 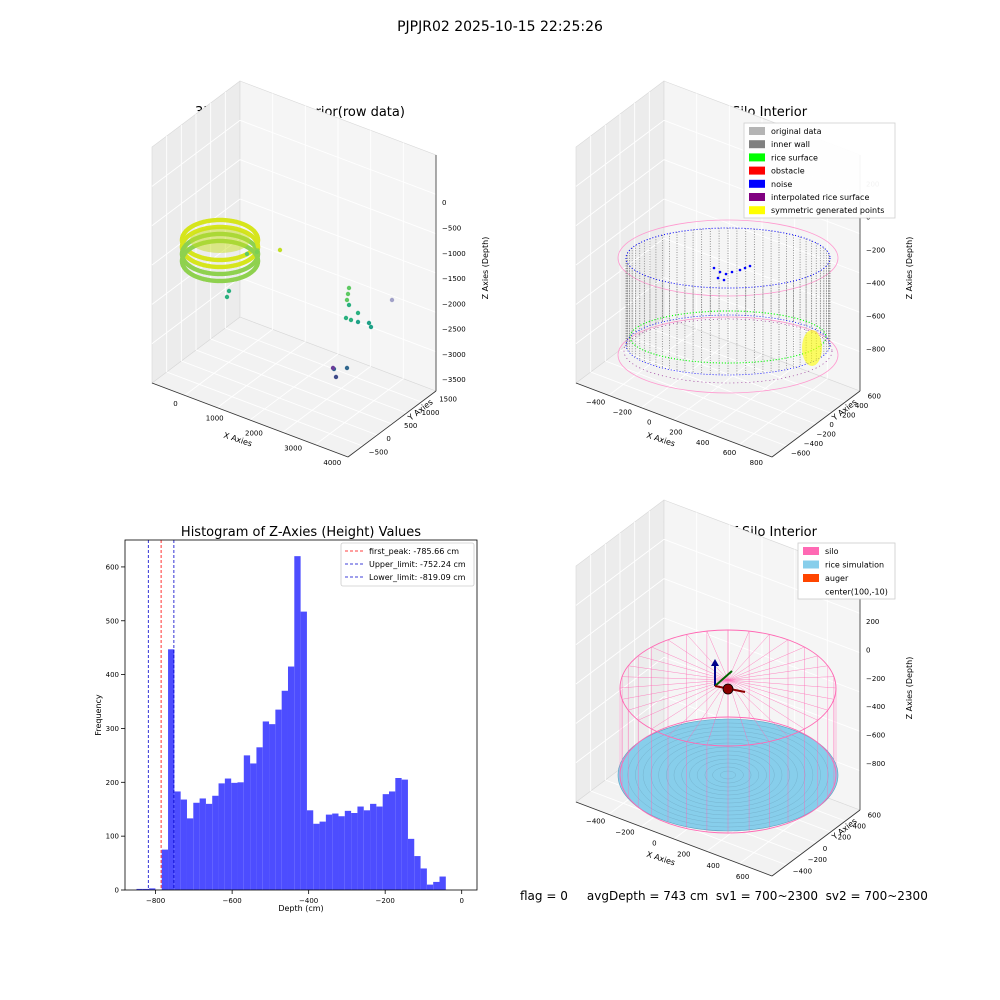 What do you see at coordinates (813, 444) in the screenshot?
I see `y-tick-label: −400` at bounding box center [813, 444].